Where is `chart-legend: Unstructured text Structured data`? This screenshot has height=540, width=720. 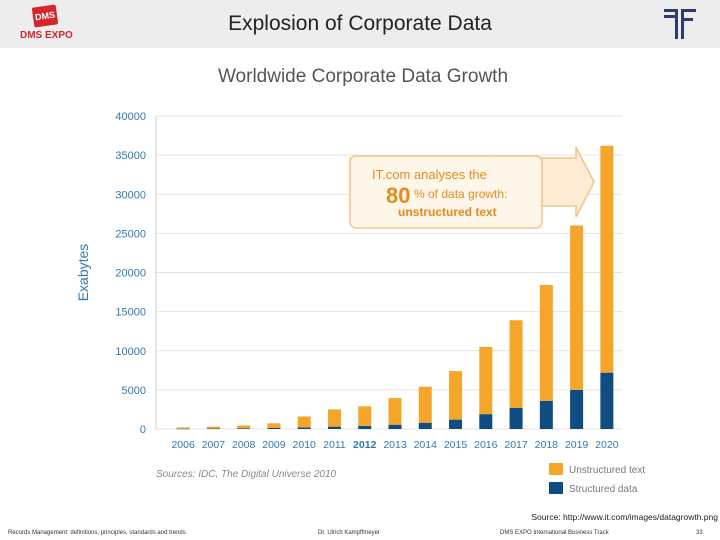
chart-legend: Unstructured text Structured data is located at coordinates (597, 479).